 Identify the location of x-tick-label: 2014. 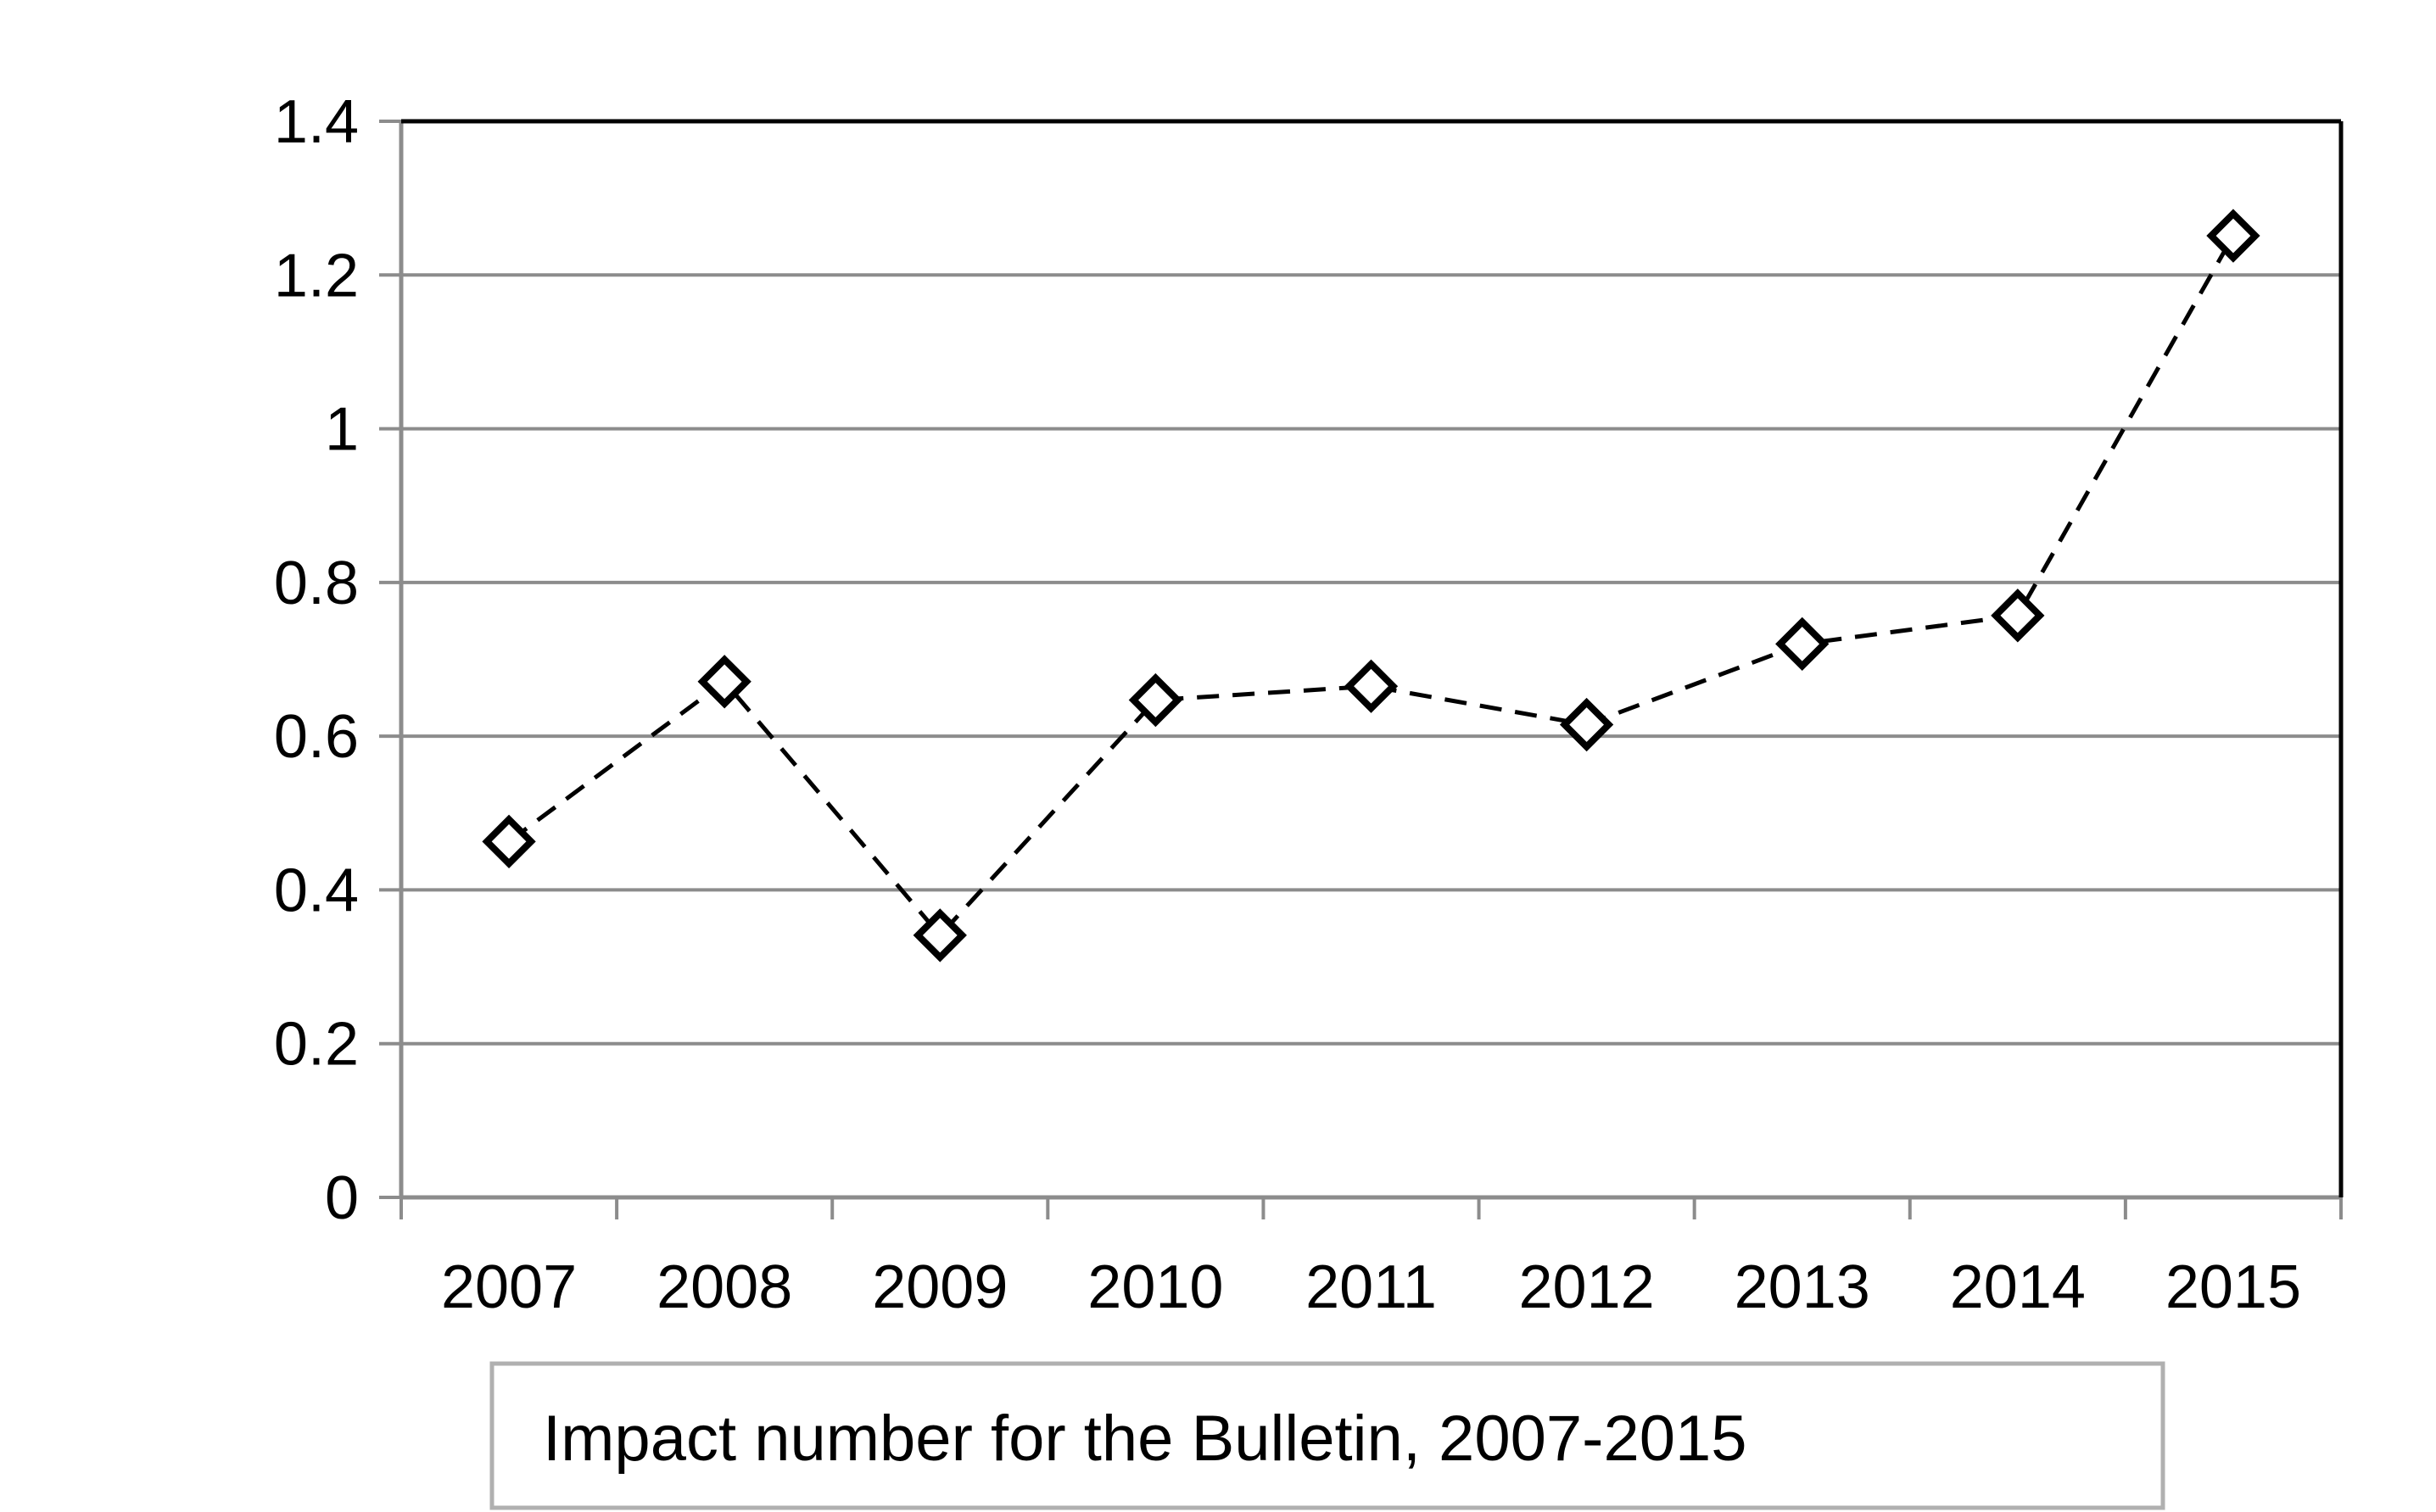
(2018, 1287).